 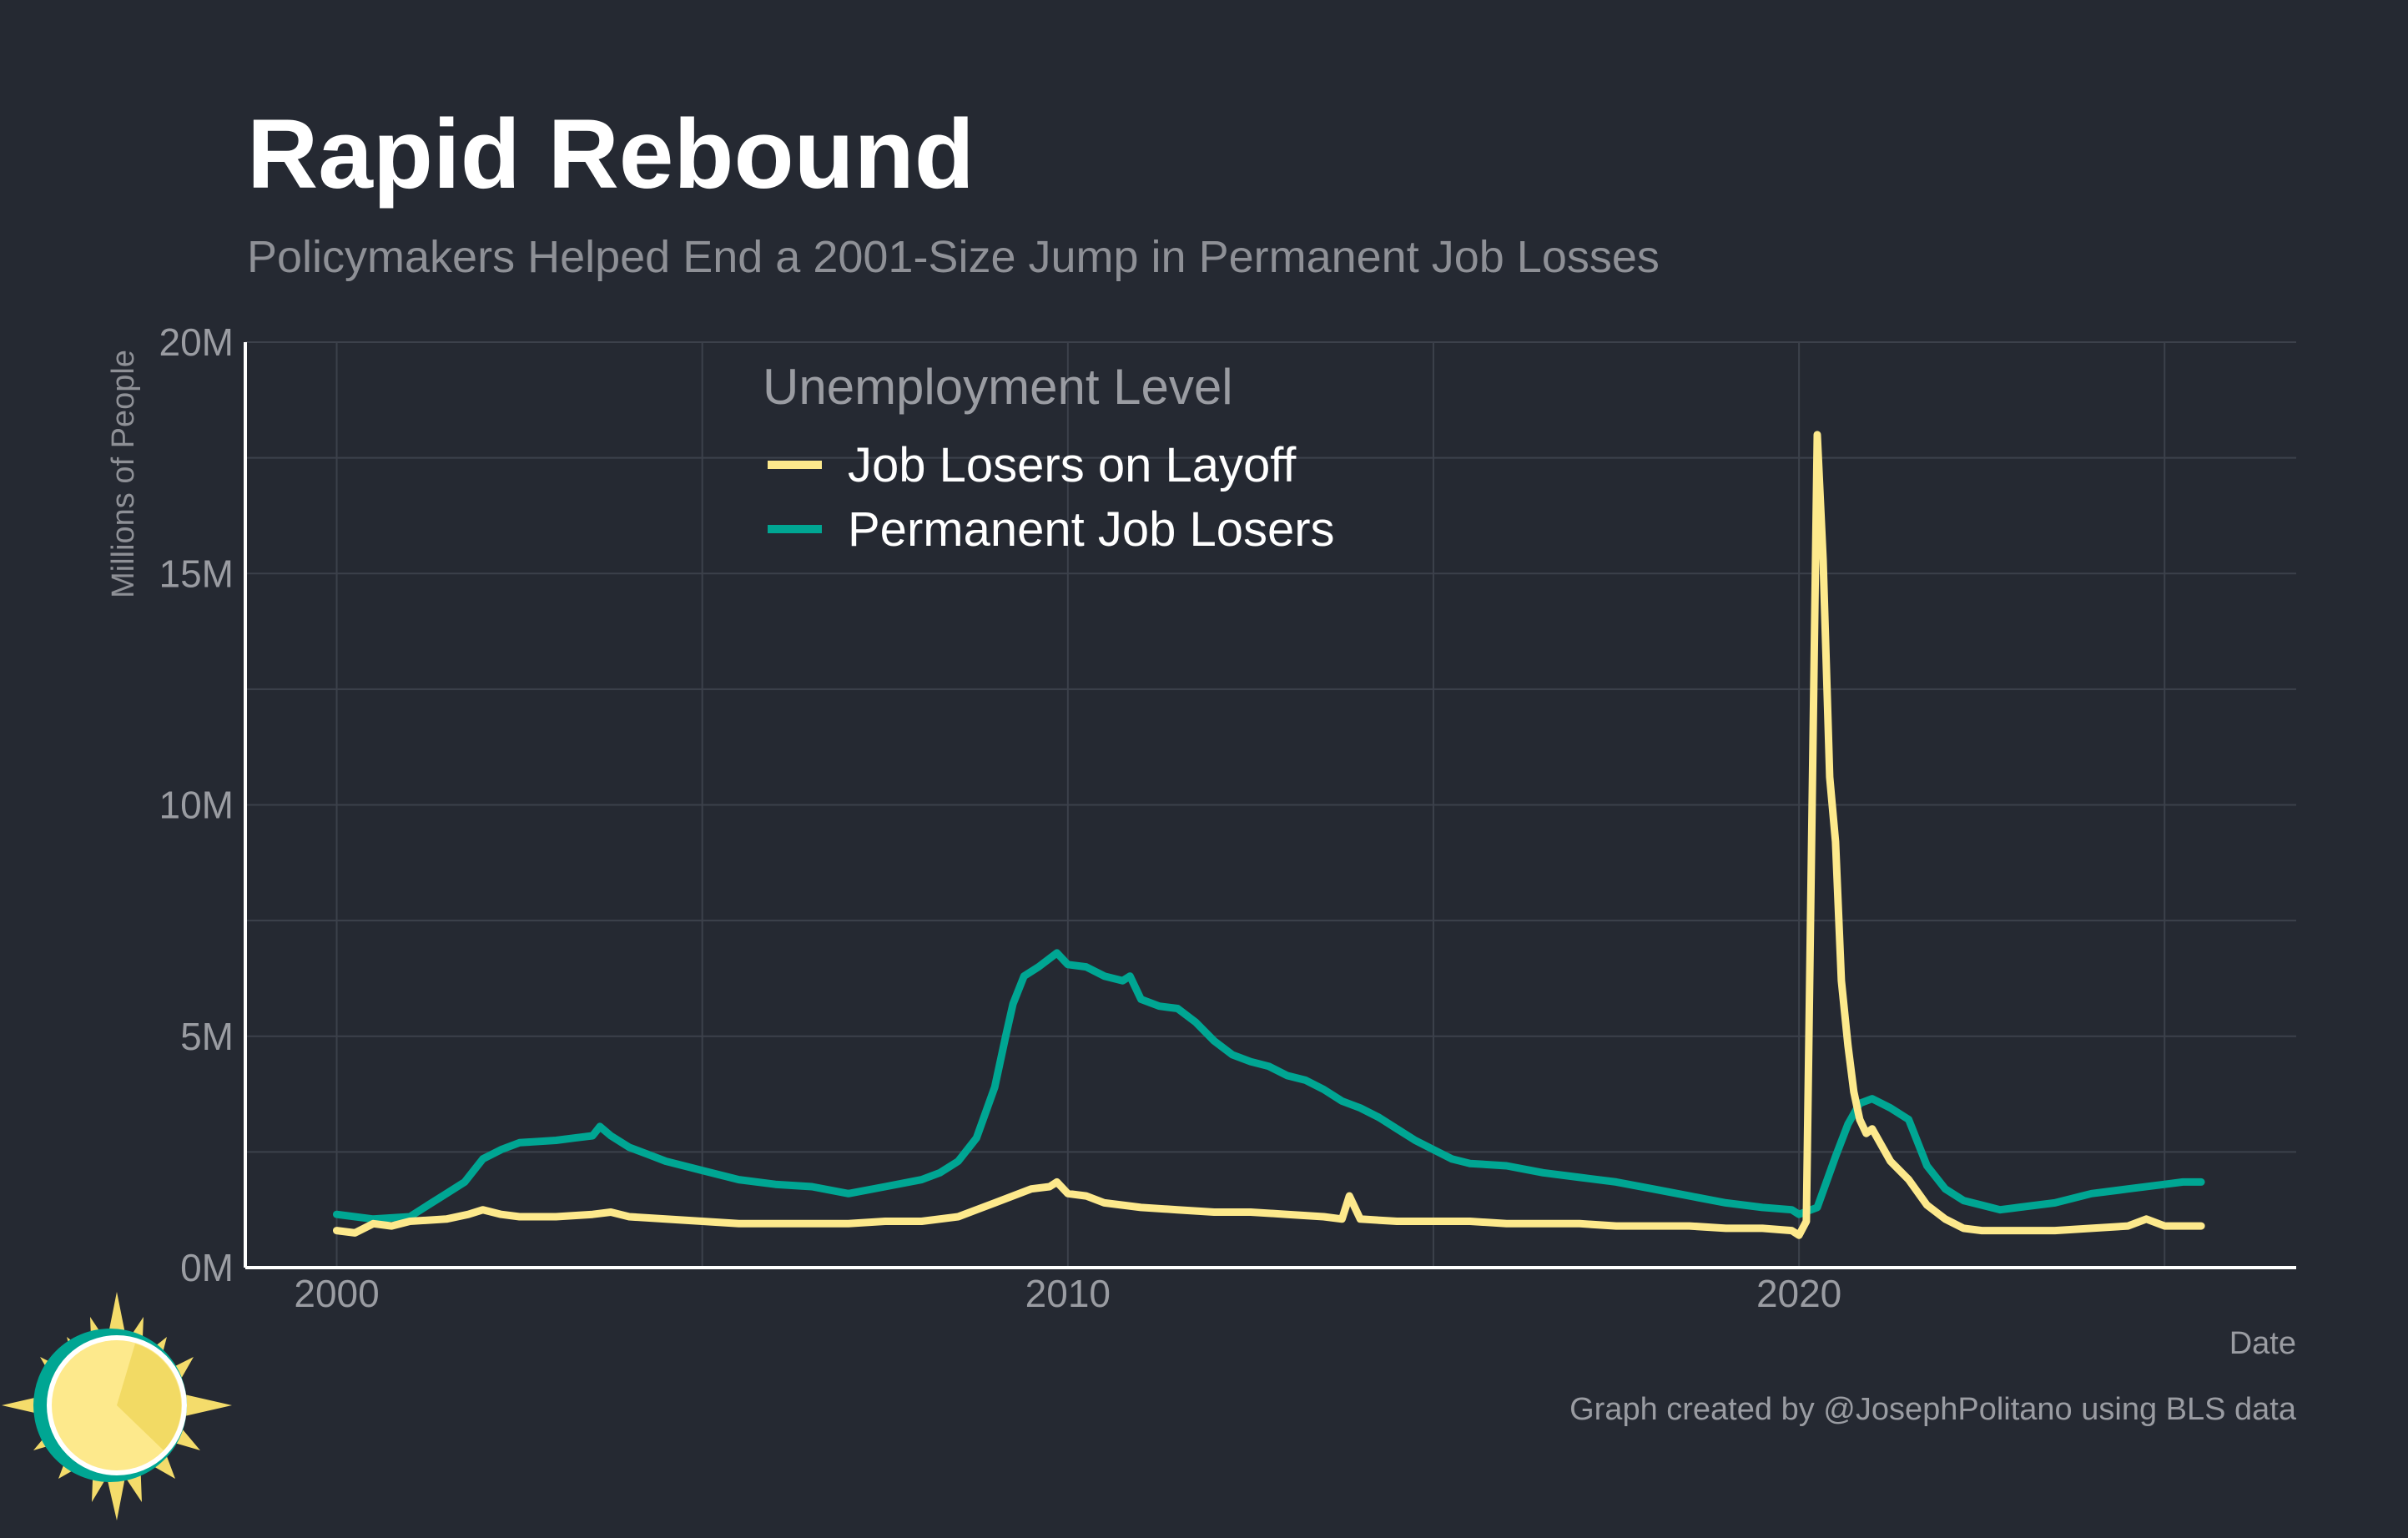 What do you see at coordinates (1072, 465) in the screenshot?
I see `legend-label-layoff: Job Losers on Layoff` at bounding box center [1072, 465].